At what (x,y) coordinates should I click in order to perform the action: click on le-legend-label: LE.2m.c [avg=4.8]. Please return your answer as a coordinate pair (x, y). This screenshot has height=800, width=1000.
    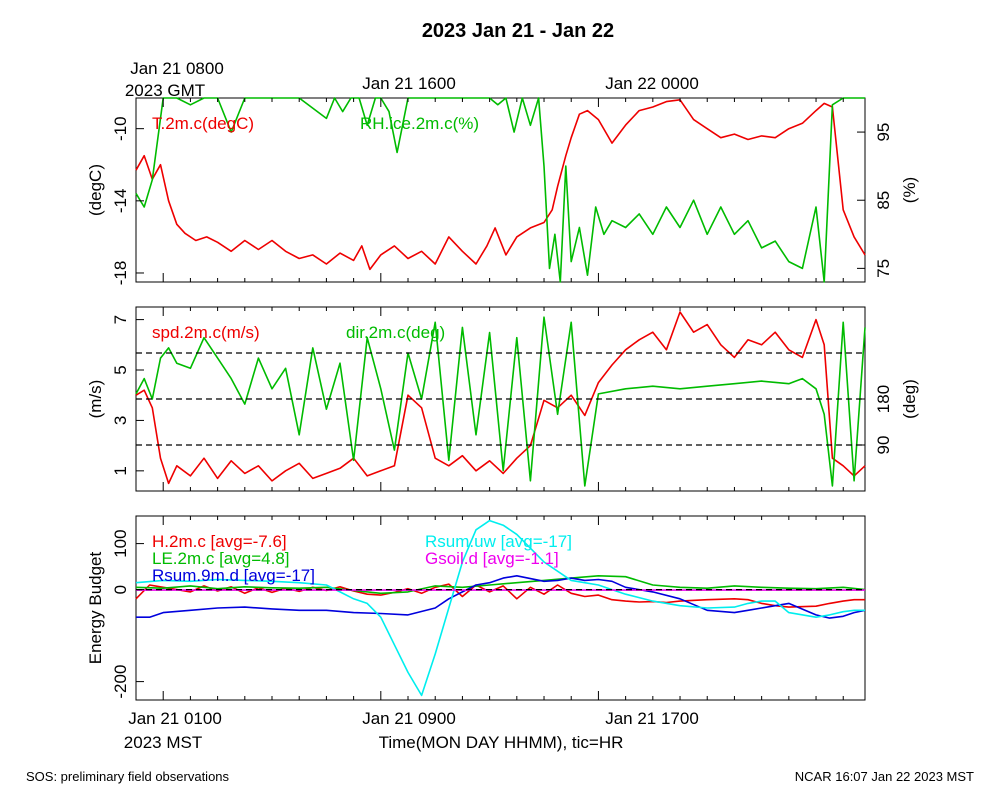
    Looking at the image, I should click on (221, 558).